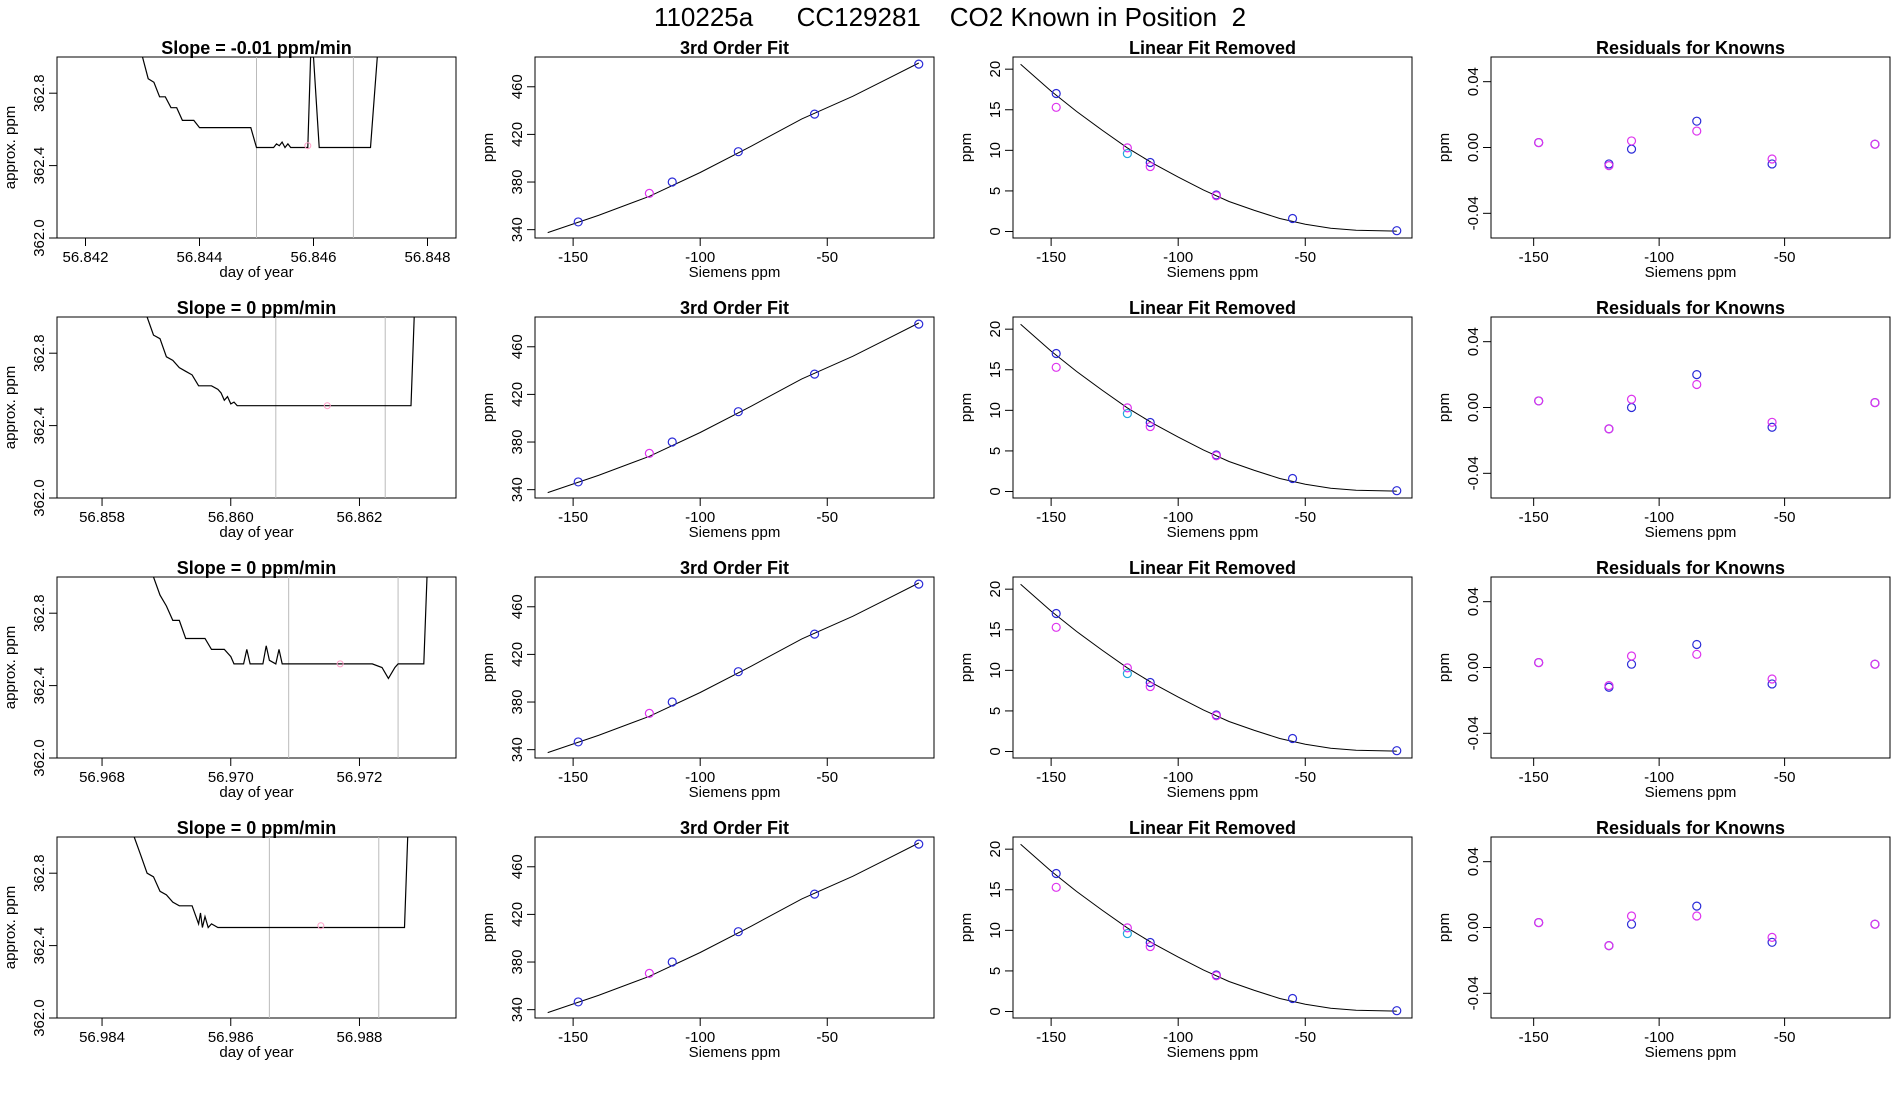  Describe the element at coordinates (257, 568) in the screenshot. I see `panel-title: Slope = 0 ppm/min` at that location.